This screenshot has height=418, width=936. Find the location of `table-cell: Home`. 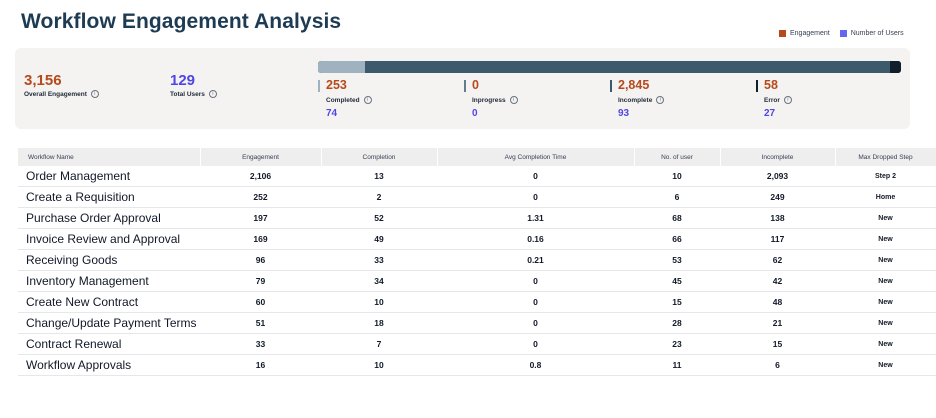

table-cell: Home is located at coordinates (885, 197).